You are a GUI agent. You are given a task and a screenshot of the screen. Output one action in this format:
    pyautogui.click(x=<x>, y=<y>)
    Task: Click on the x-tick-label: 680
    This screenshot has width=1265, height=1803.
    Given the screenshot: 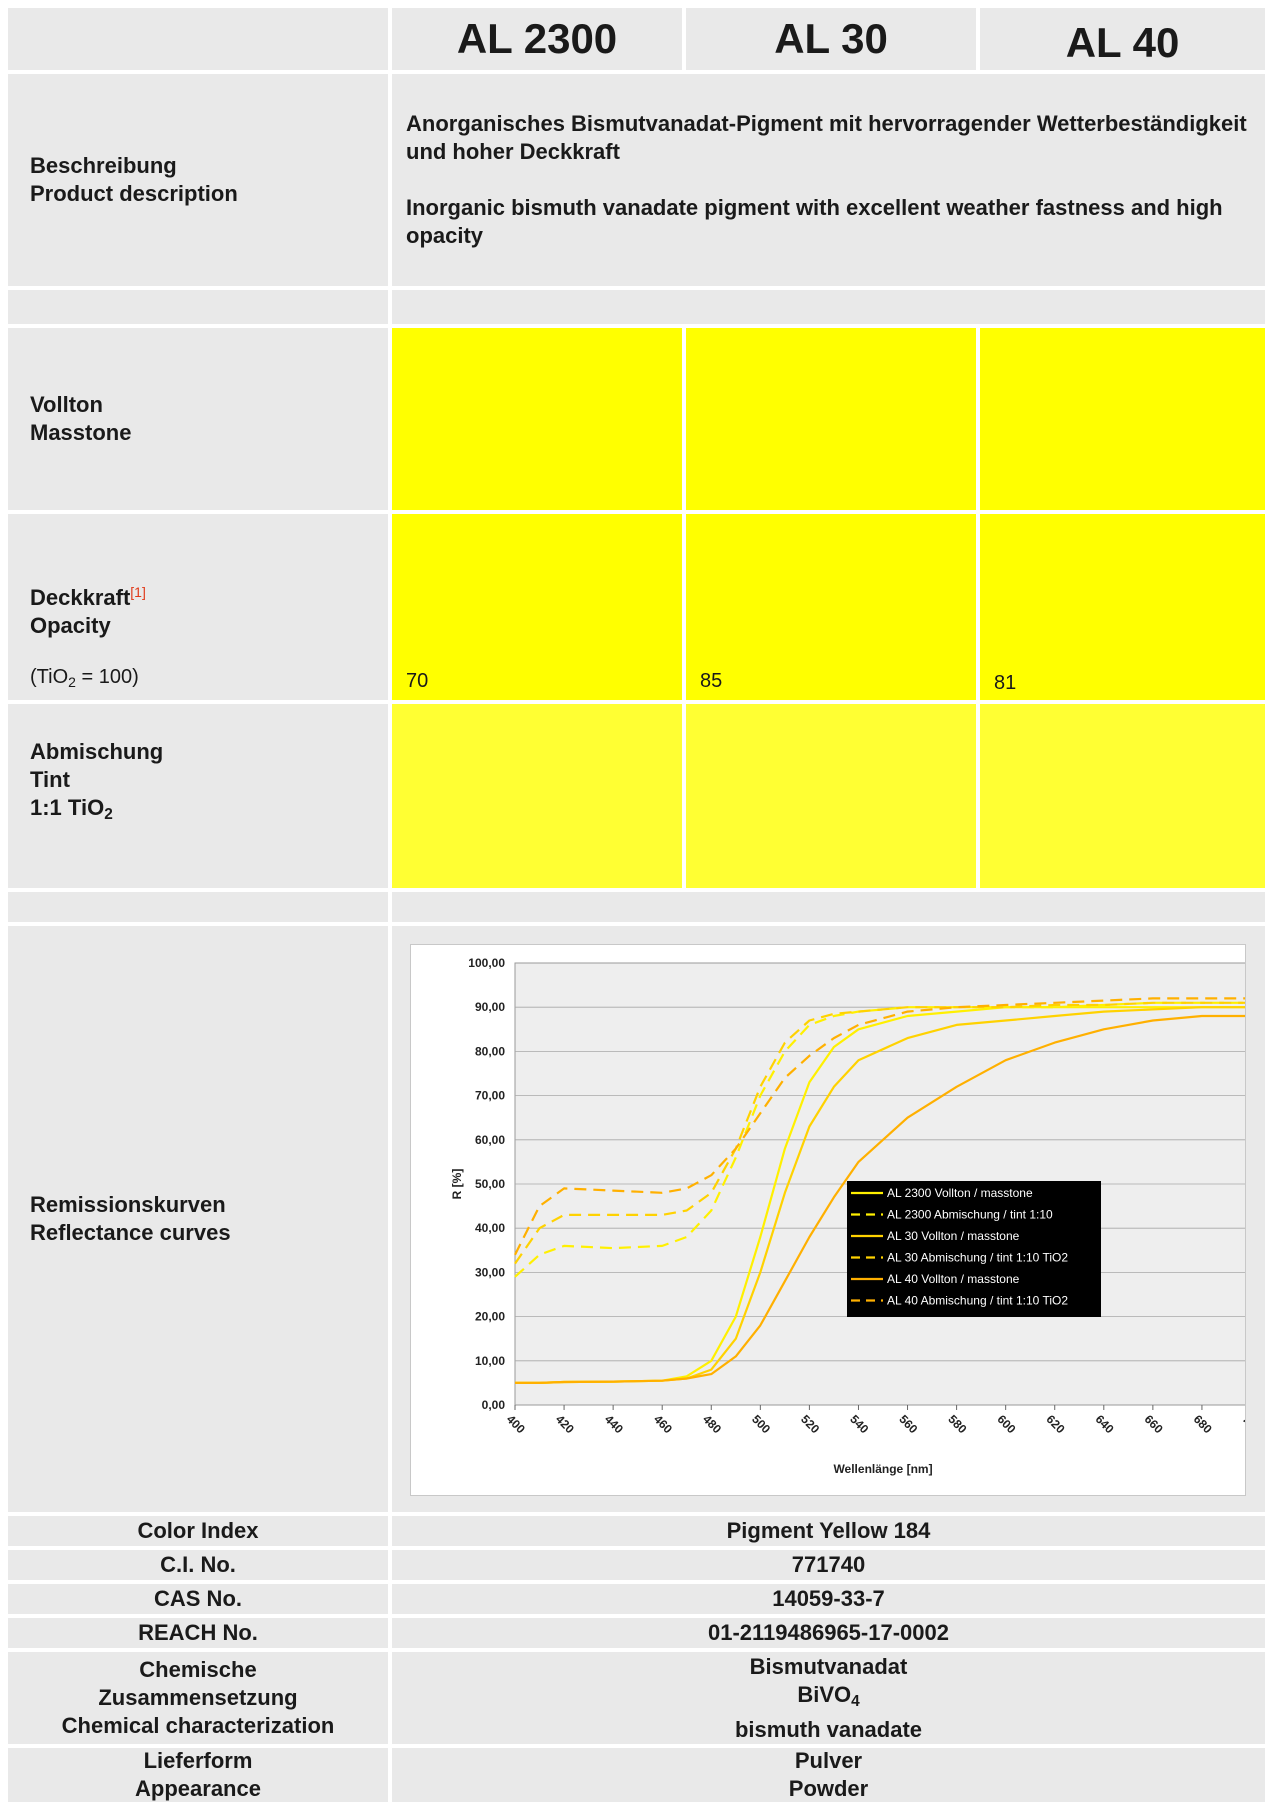 What is the action you would take?
    pyautogui.click(x=1203, y=1424)
    